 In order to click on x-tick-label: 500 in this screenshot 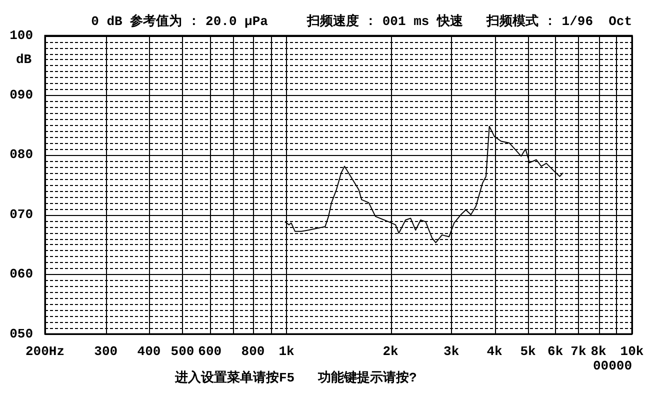, I will do `click(182, 352)`.